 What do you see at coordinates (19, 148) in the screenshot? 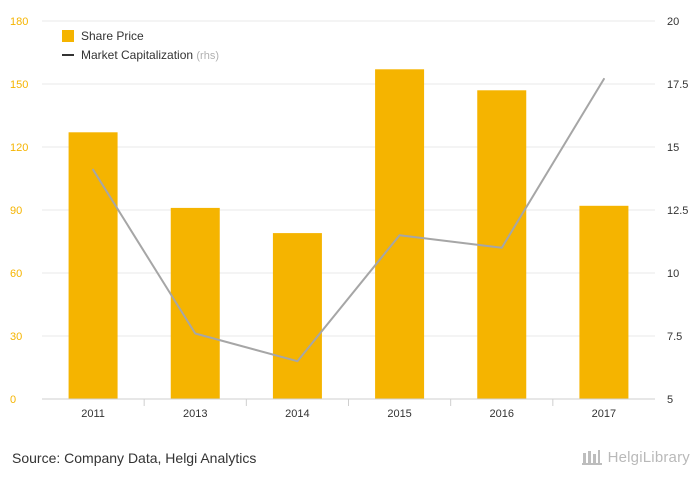
I see `left-axis-tick-label: 120` at bounding box center [19, 148].